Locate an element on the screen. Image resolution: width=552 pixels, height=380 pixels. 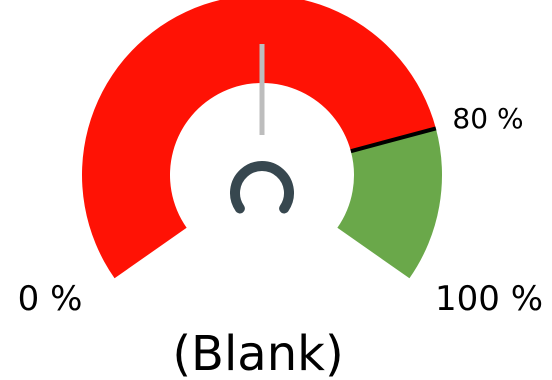
threshold-marker is located at coordinates (393, 140).